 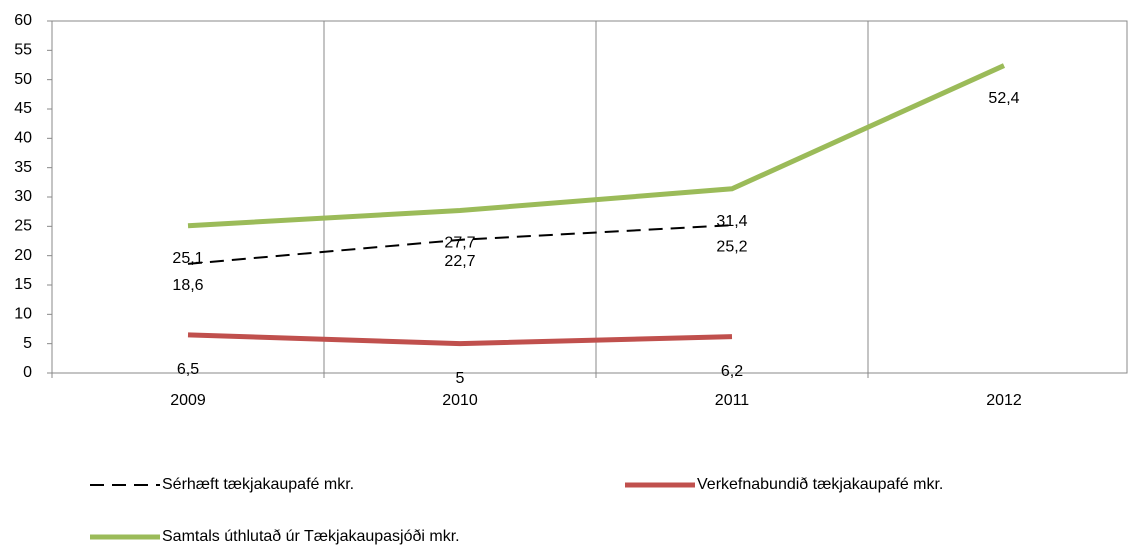 I want to click on y-tick-label: 5, so click(x=27, y=343).